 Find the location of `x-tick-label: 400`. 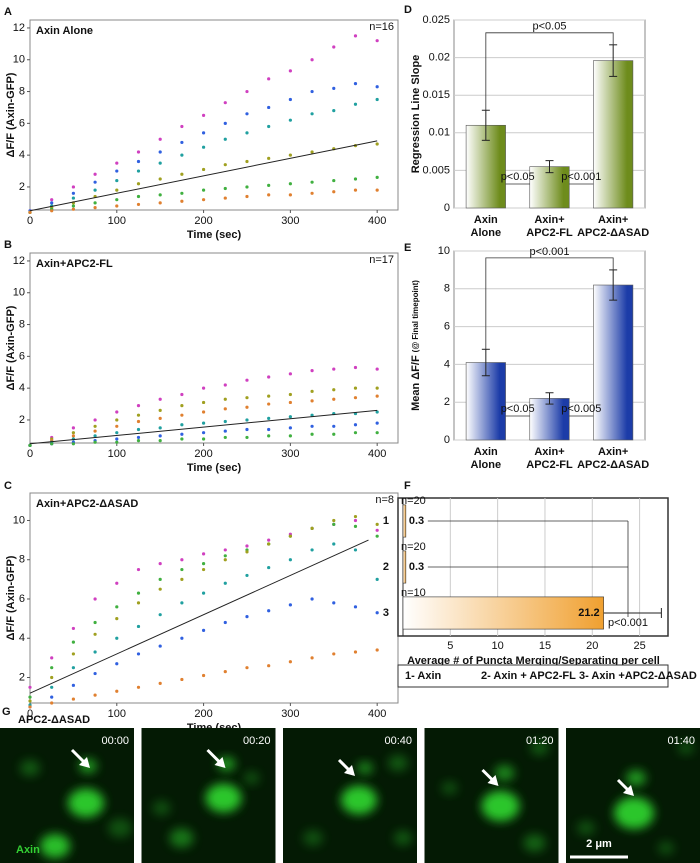

x-tick-label: 400 is located at coordinates (377, 454).